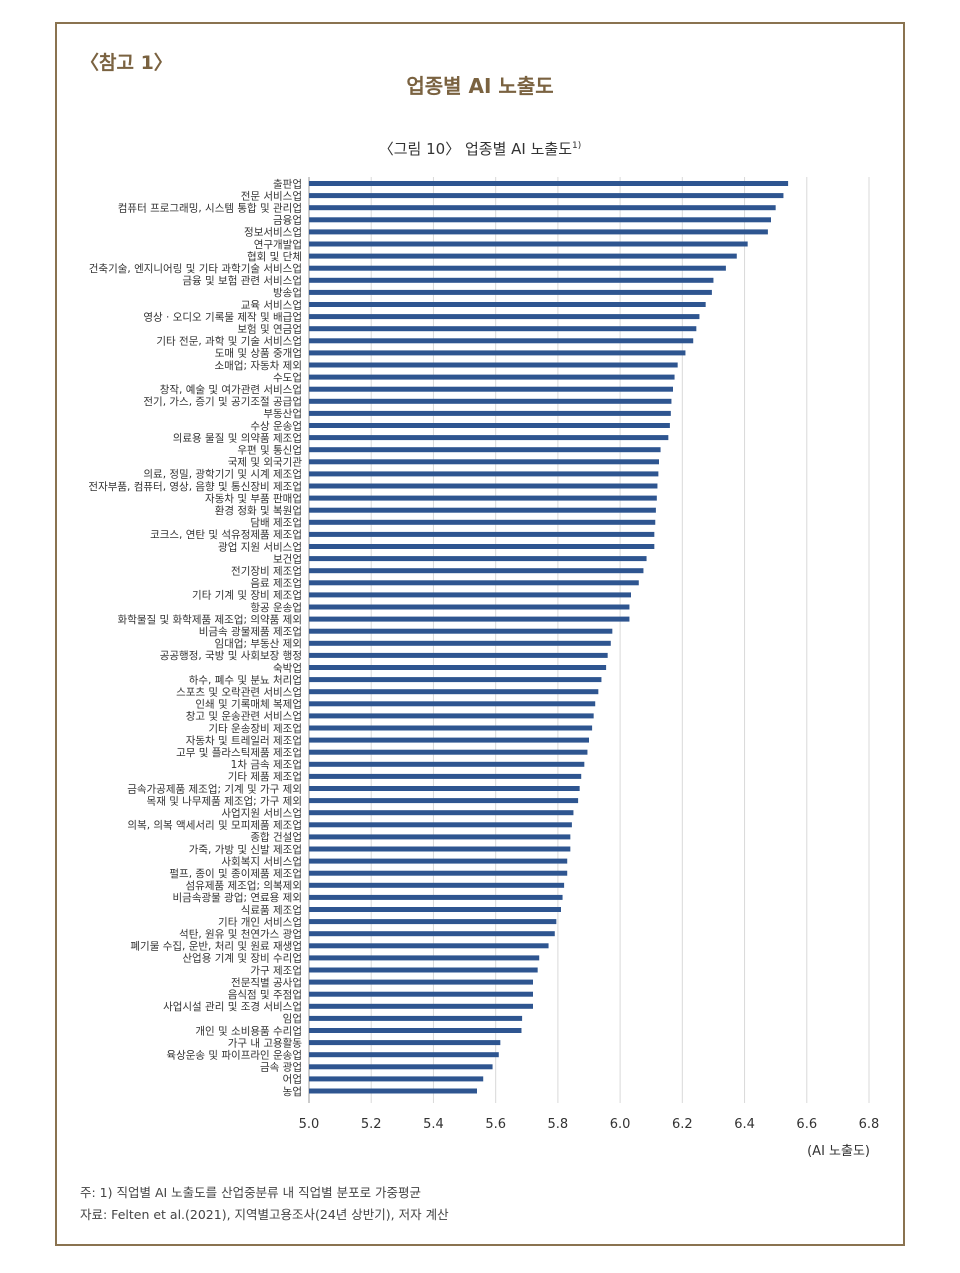  I want to click on x-tick-label: 5.2, so click(371, 1124).